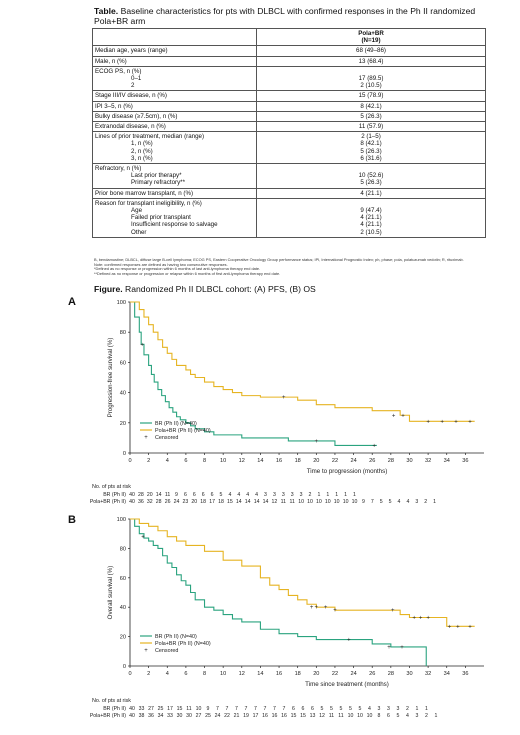  Describe the element at coordinates (72, 520) in the screenshot. I see `panel-label-b: B` at that location.